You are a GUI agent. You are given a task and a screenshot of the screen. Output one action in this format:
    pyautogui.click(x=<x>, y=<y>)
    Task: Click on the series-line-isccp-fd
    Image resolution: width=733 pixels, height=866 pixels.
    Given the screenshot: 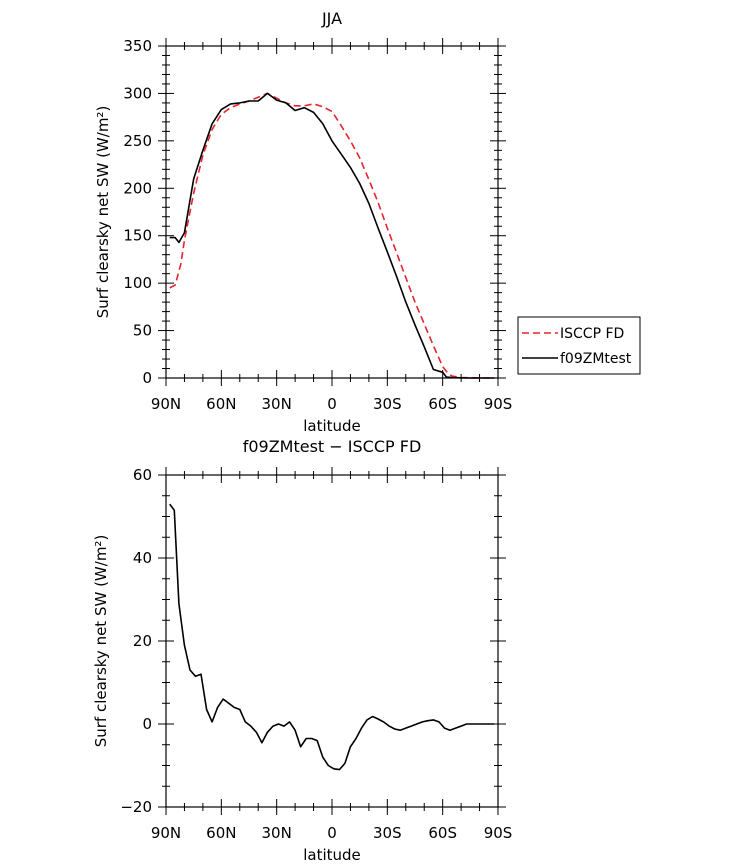 What is the action you would take?
    pyautogui.click(x=332, y=235)
    